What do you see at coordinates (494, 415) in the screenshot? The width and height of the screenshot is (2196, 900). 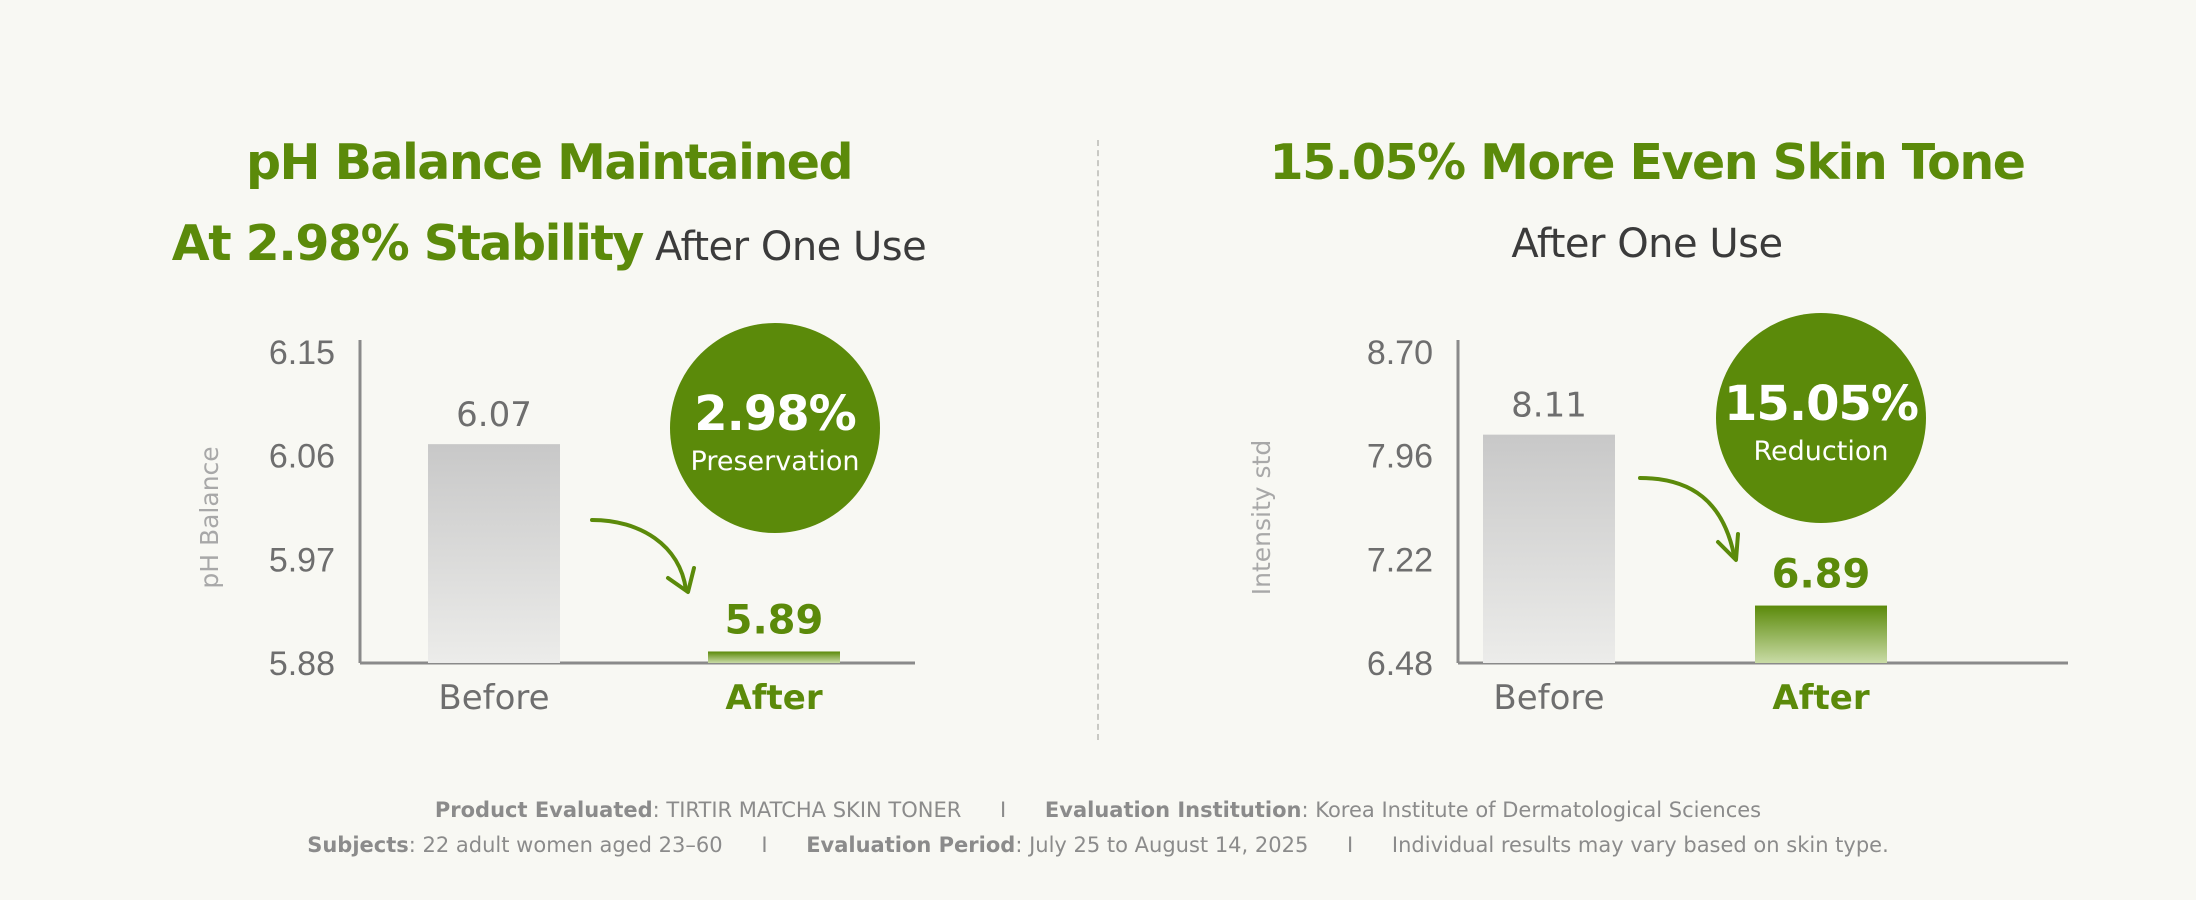 I see `before-value-label: 6.07` at bounding box center [494, 415].